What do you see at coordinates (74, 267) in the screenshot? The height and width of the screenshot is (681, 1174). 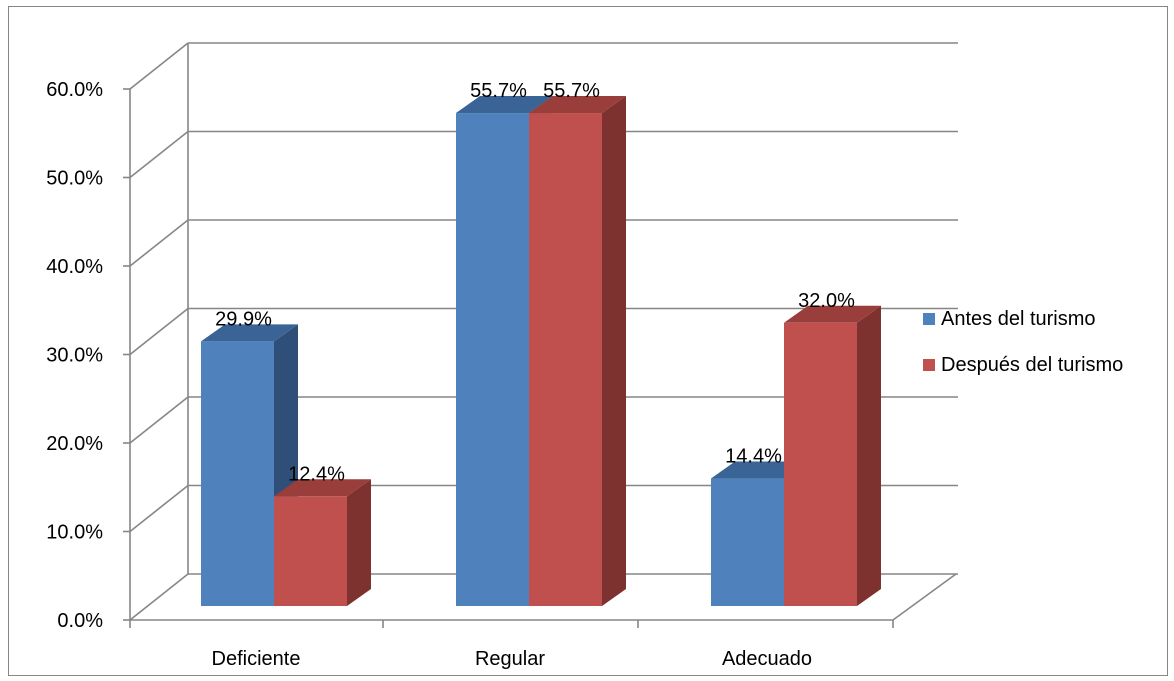 I see `y-tick-label: 40.0%` at bounding box center [74, 267].